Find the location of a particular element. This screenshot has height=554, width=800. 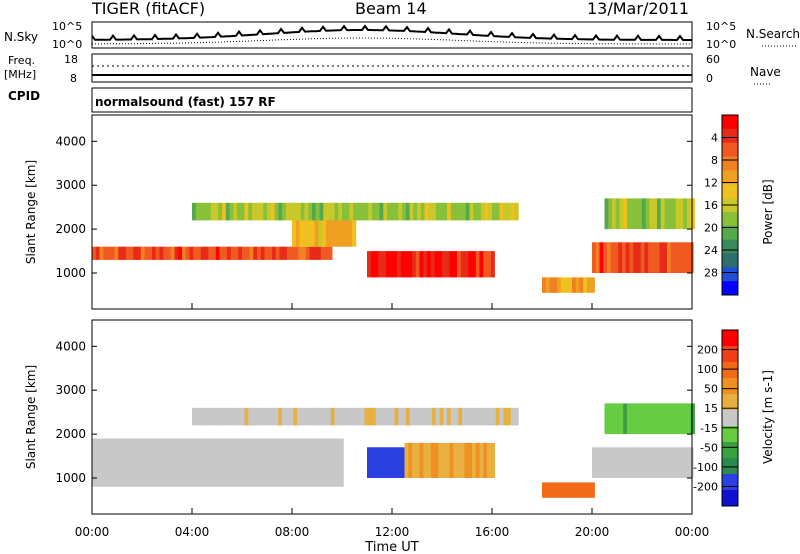

colorbar-tick-label: 20 is located at coordinates (711, 228).